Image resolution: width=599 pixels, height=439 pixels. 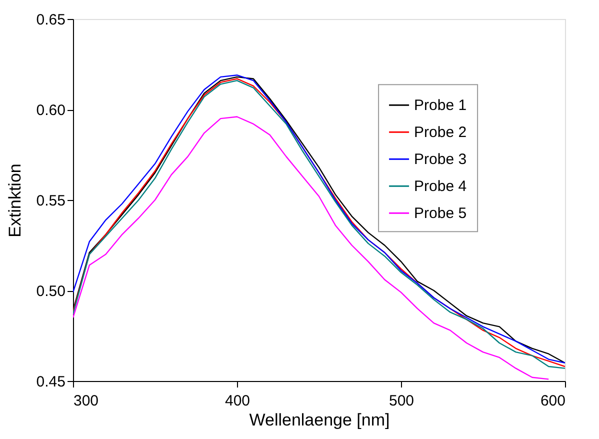 I want to click on y-tick-label: 0.60, so click(x=51, y=110).